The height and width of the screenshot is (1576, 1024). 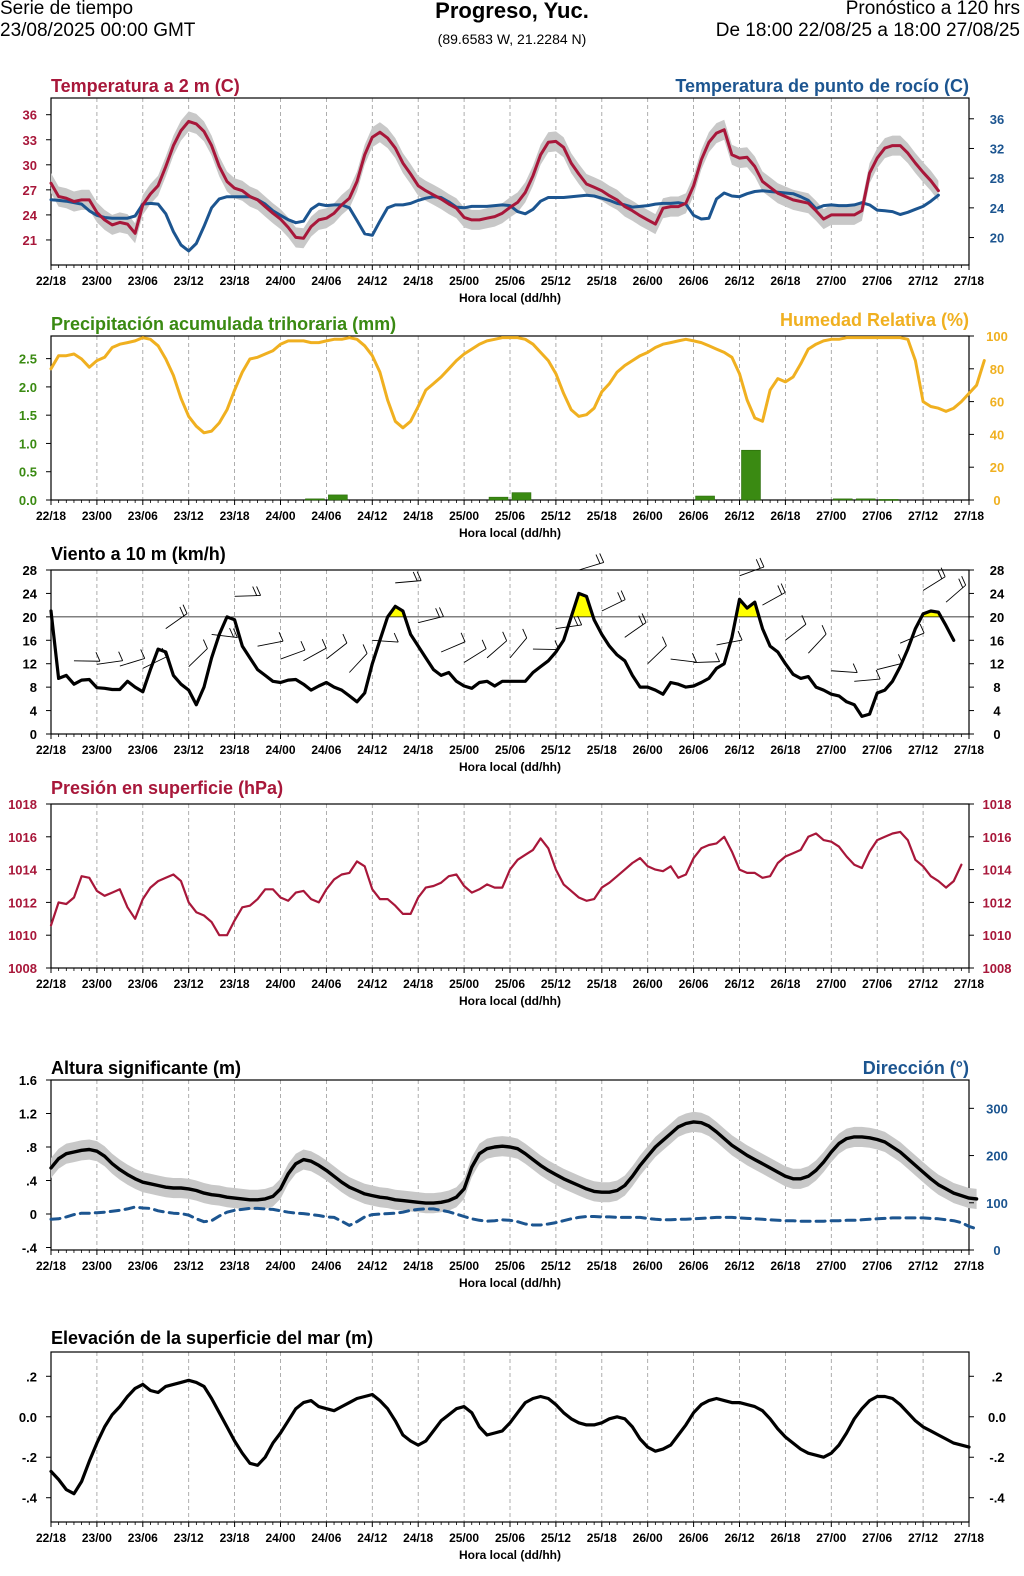 I want to click on humidity-y-right-tick-label: 80, so click(x=997, y=369).